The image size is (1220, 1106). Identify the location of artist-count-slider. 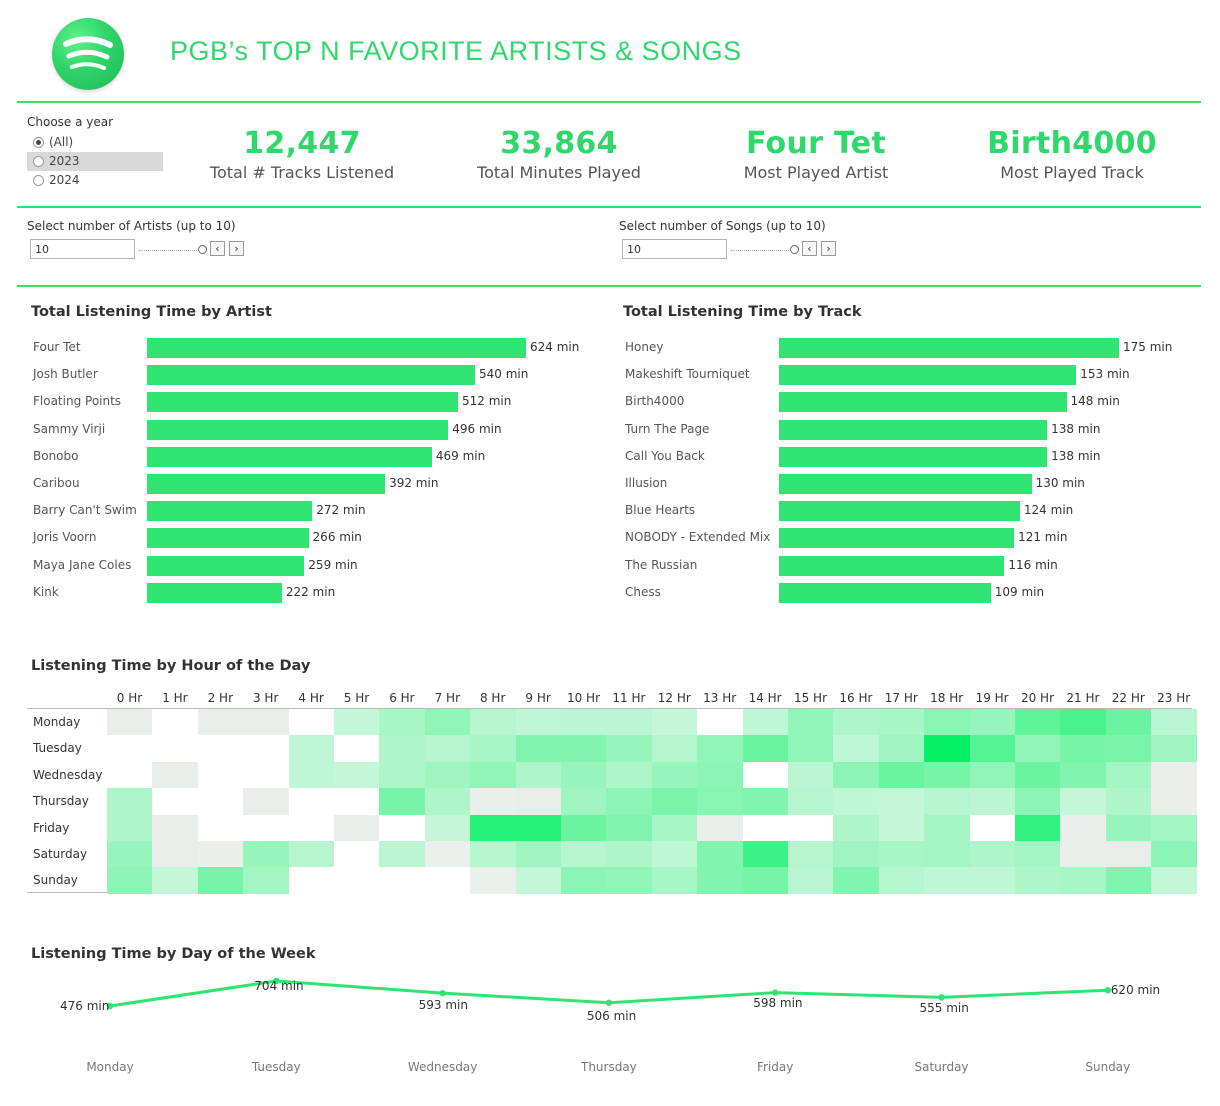
(173, 249).